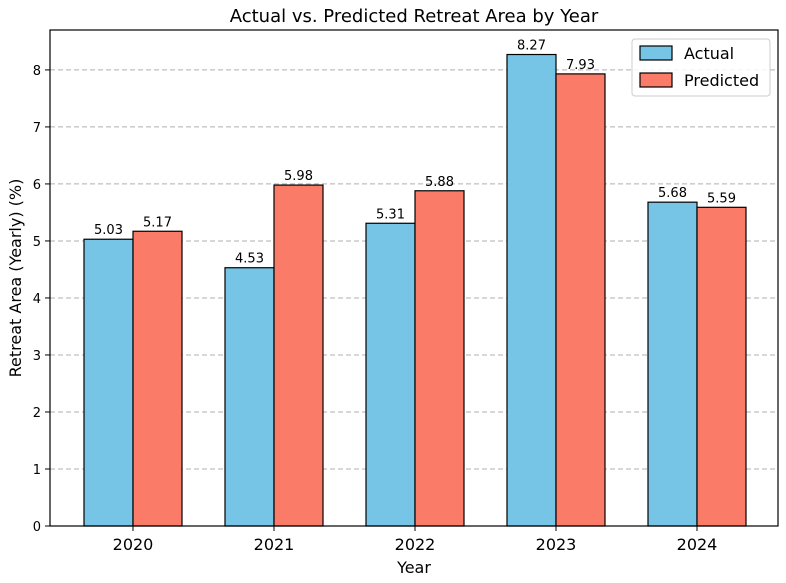 This screenshot has width=786, height=583. Describe the element at coordinates (390, 374) in the screenshot. I see `bar-actual-2022` at that location.